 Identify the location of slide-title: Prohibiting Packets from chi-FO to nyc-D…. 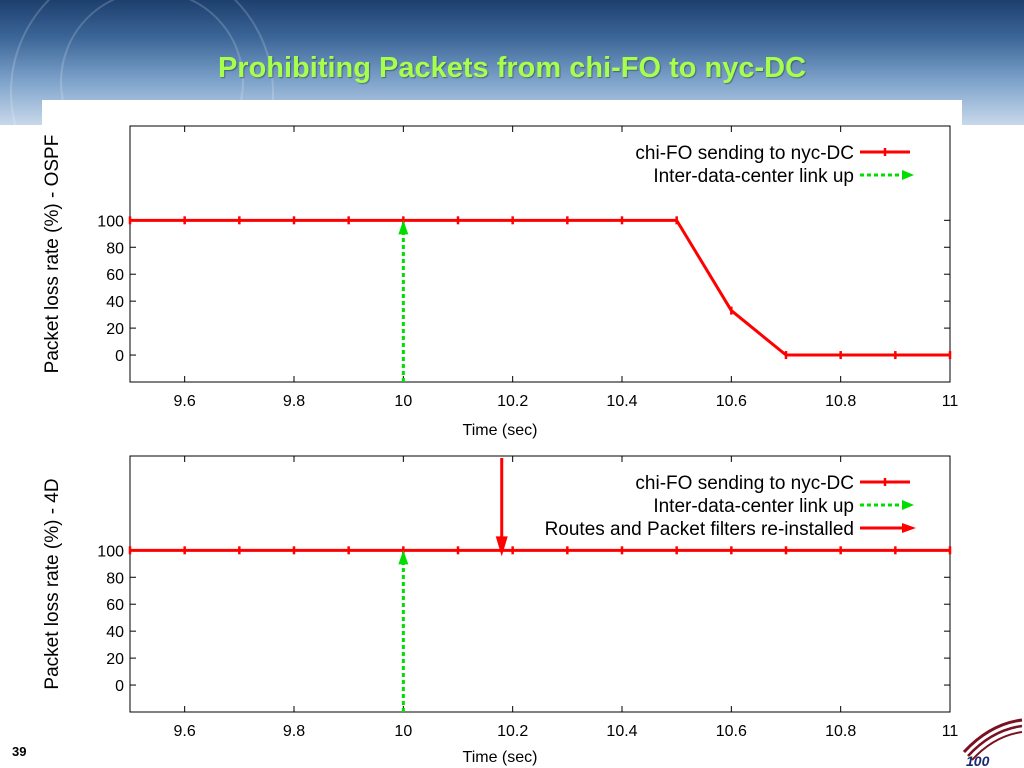
(512, 68).